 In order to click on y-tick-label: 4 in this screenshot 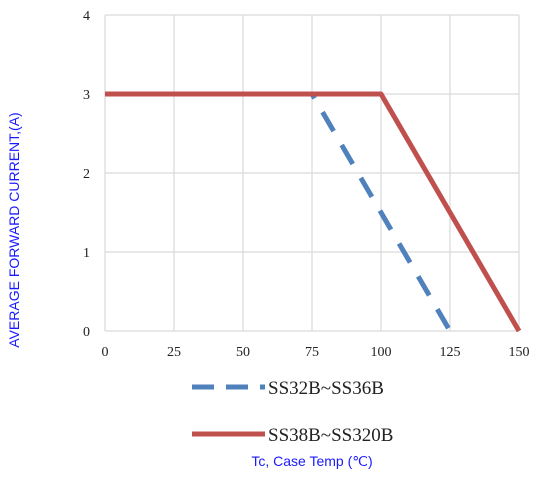, I will do `click(86, 16)`.